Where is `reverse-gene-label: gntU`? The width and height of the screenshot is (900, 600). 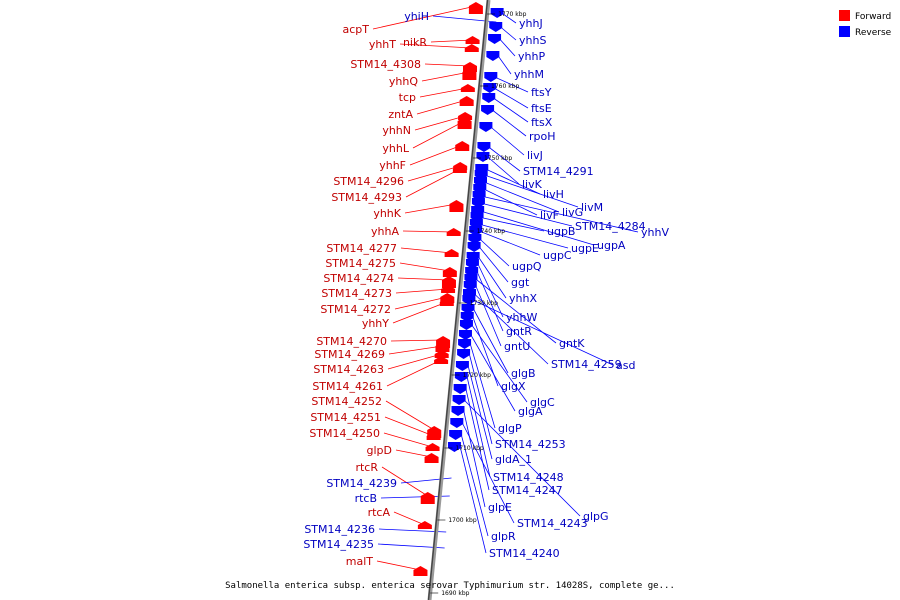
reverse-gene-label: gntU is located at coordinates (517, 346).